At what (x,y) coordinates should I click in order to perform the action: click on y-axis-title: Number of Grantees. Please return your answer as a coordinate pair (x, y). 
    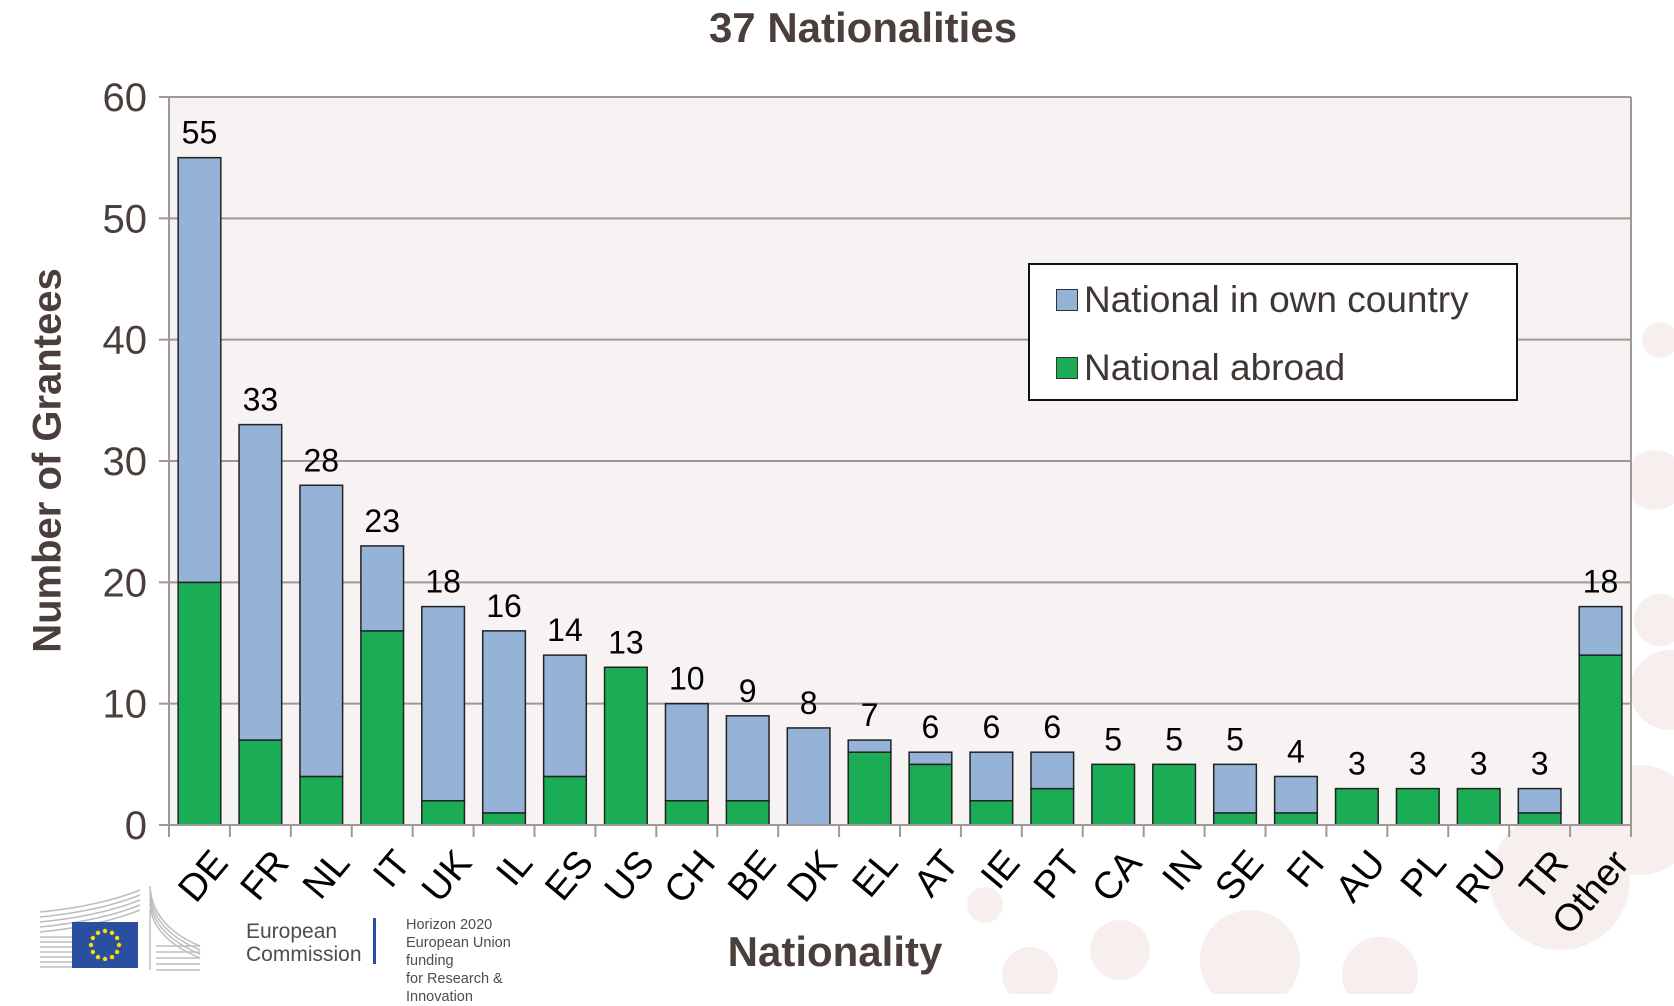
    Looking at the image, I should click on (47, 460).